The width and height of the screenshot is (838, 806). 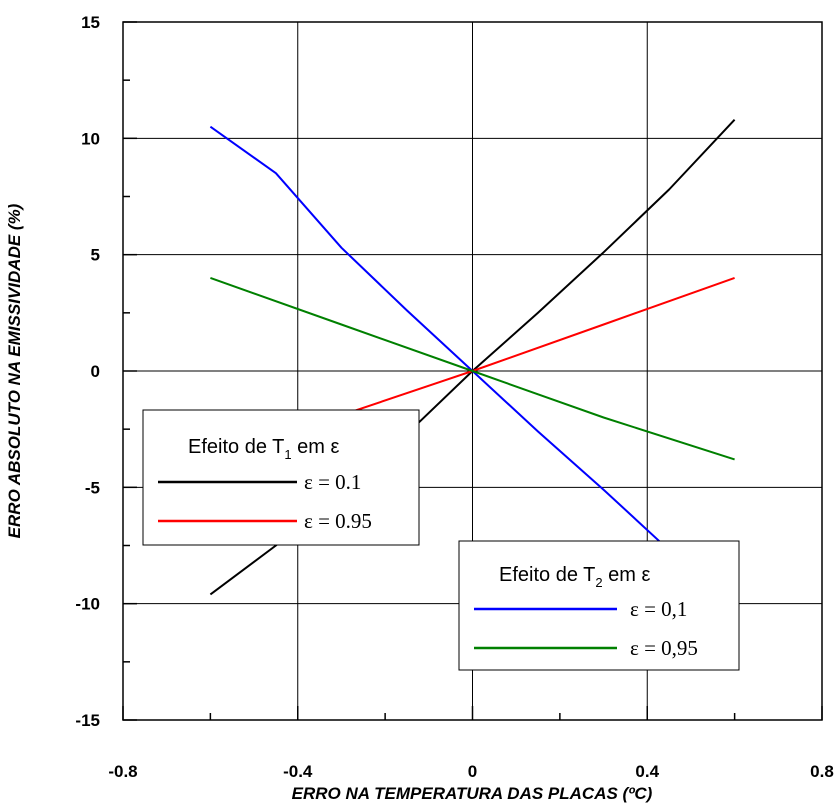 What do you see at coordinates (627, 575) in the screenshot?
I see `legend-t2-title-tail: em ε` at bounding box center [627, 575].